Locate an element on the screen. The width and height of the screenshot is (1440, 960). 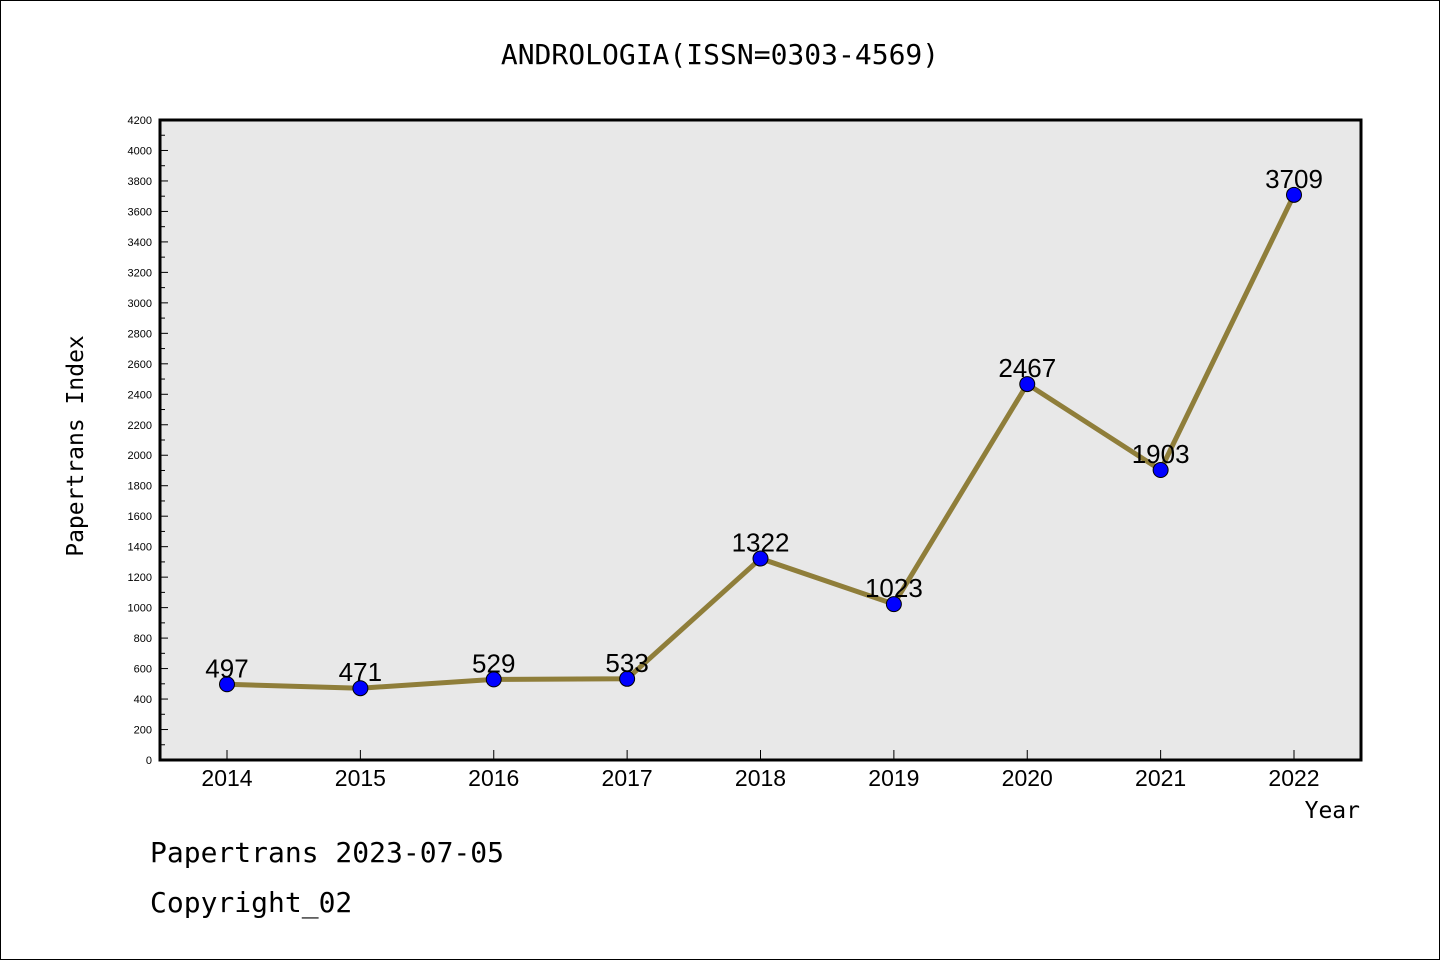
data-label: 2467 is located at coordinates (1027, 368).